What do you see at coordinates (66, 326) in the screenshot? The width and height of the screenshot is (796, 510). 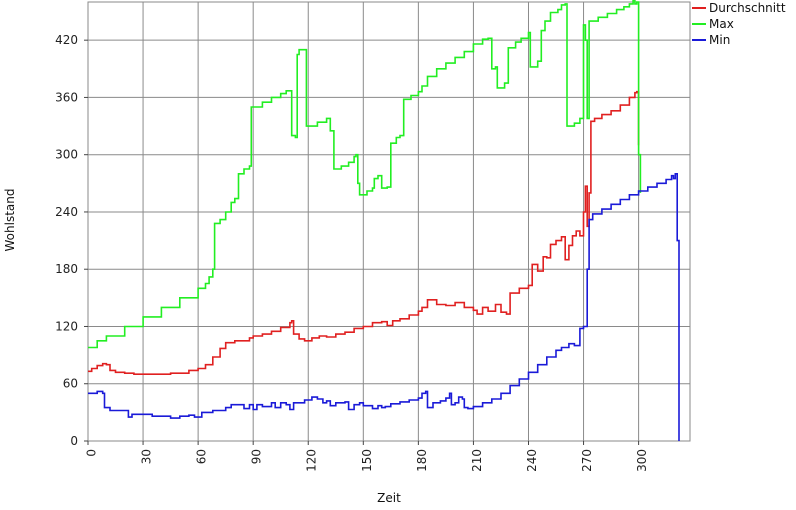 I see `y-tick-label: 120` at bounding box center [66, 326].